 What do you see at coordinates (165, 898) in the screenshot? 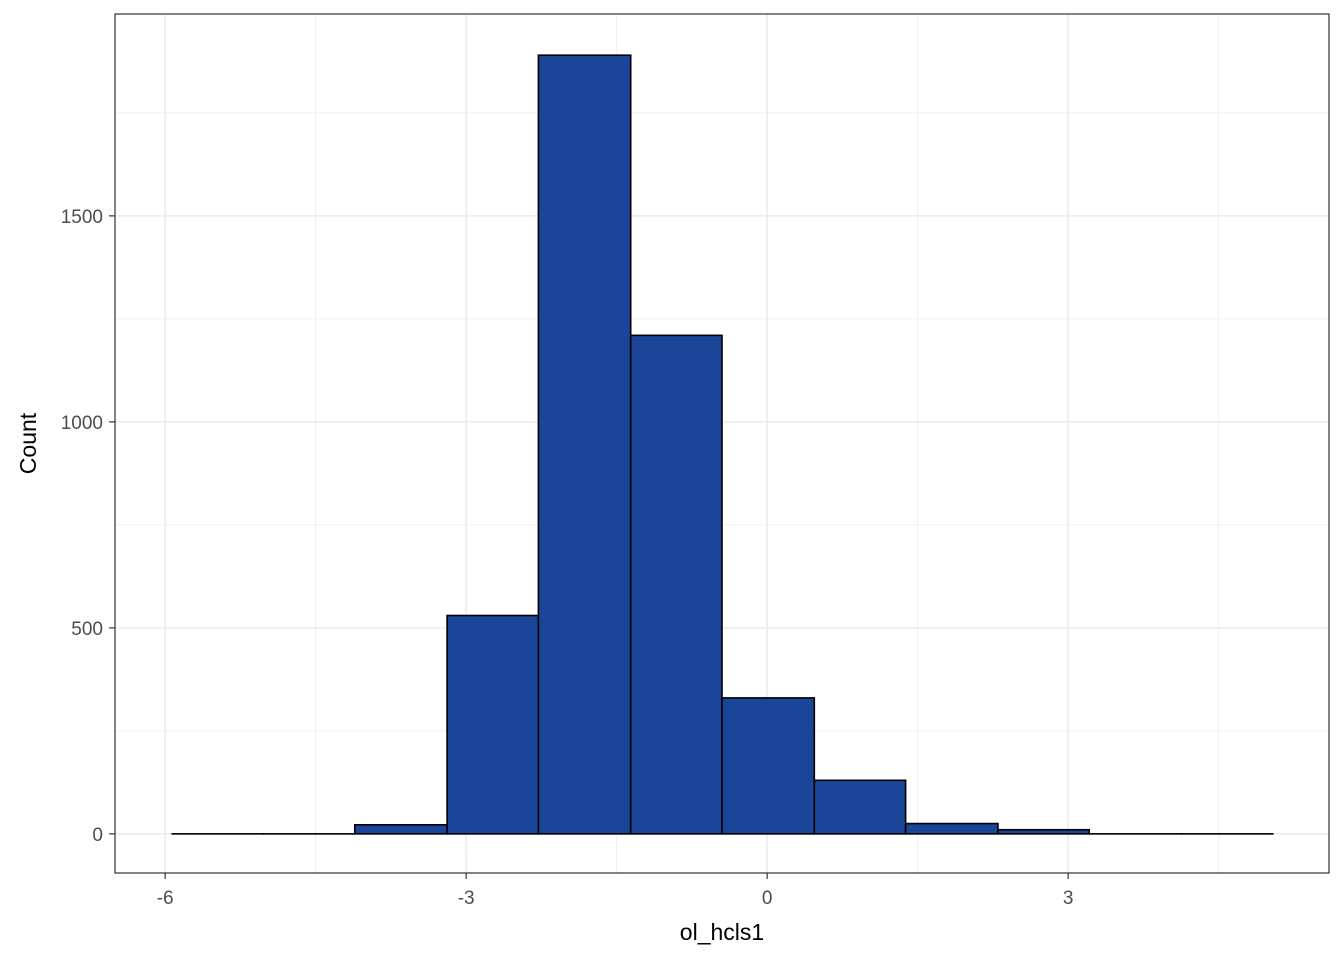
I see `x-tick-label: -6` at bounding box center [165, 898].